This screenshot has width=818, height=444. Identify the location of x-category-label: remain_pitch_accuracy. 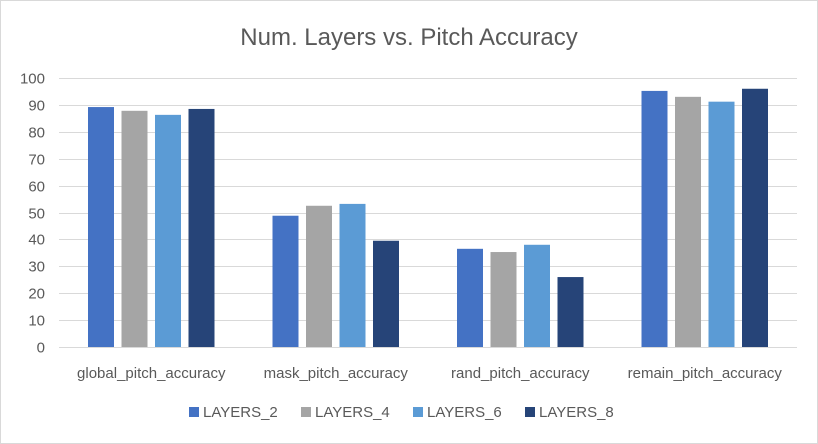
(705, 373).